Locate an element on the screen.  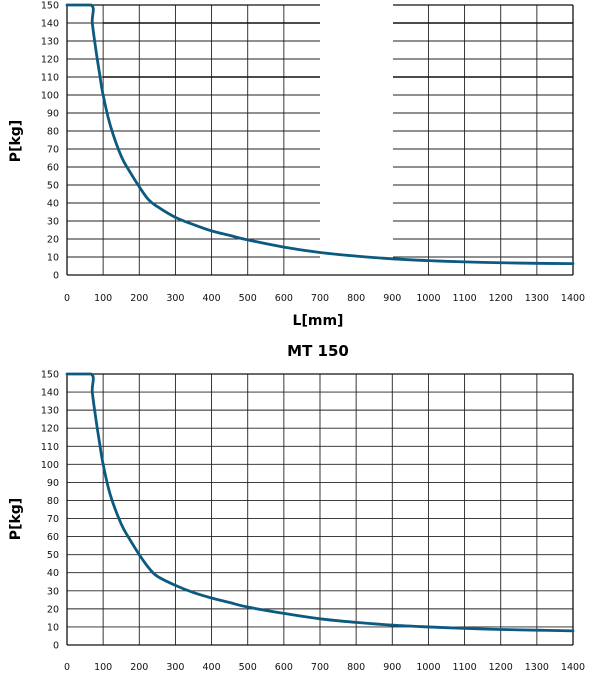
chart-title: MT 150 is located at coordinates (318, 351).